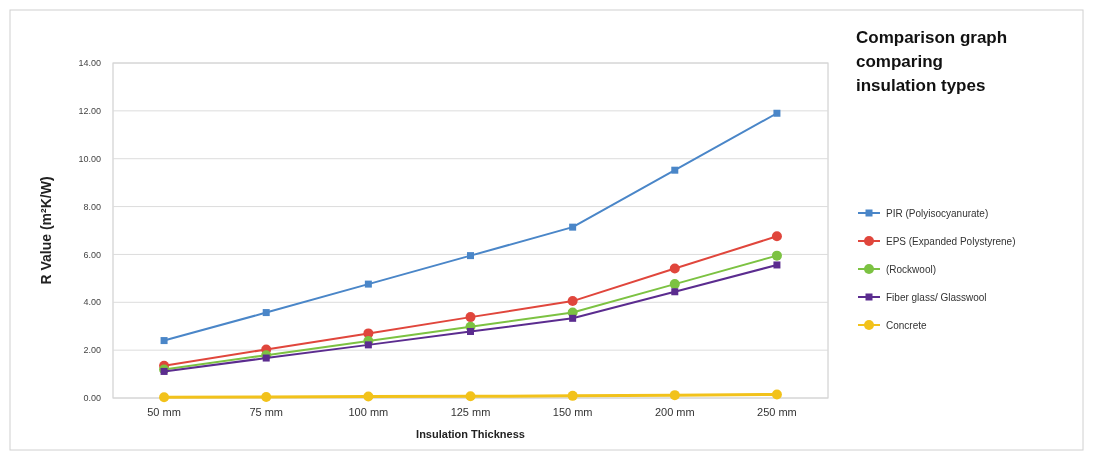  I want to click on legend-label: PIR (Polyisocyanurate), so click(937, 213).